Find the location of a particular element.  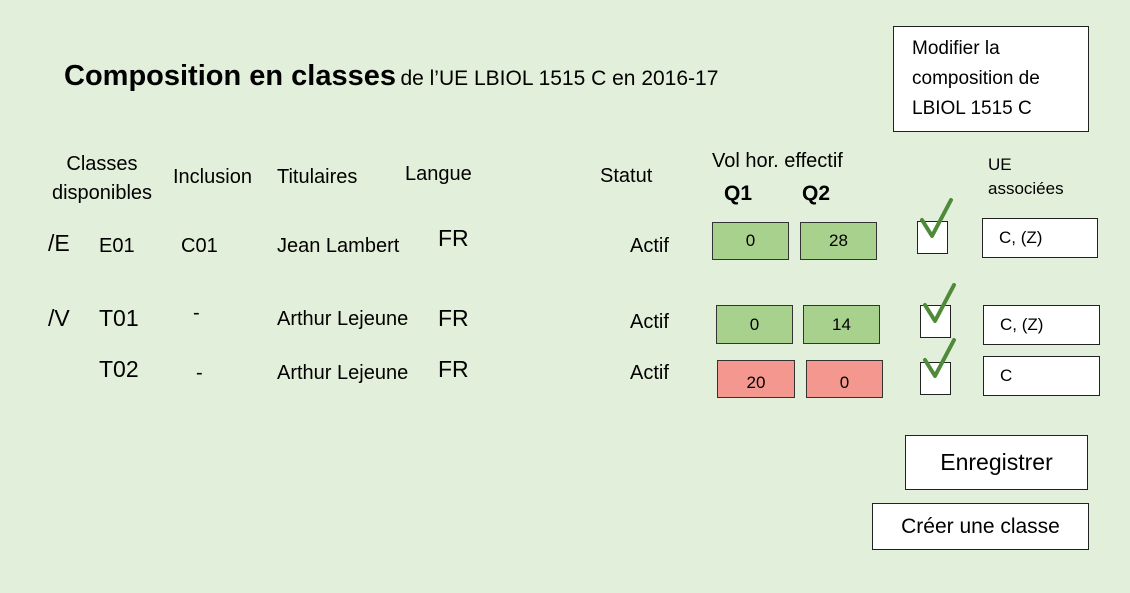

col-header-classes-line1: Classes is located at coordinates (102, 164).